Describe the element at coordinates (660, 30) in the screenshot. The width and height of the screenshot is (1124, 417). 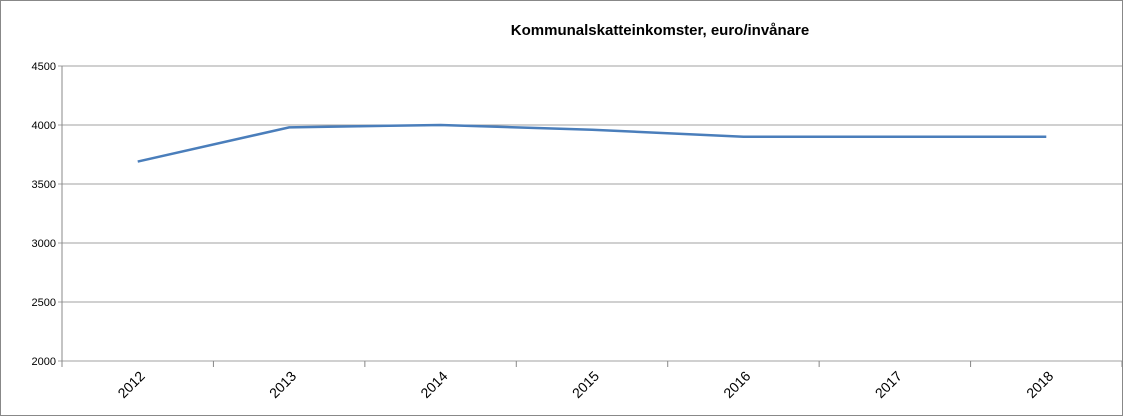
I see `chart-title: Kommunalskatteinkomster, euro/invånare` at that location.